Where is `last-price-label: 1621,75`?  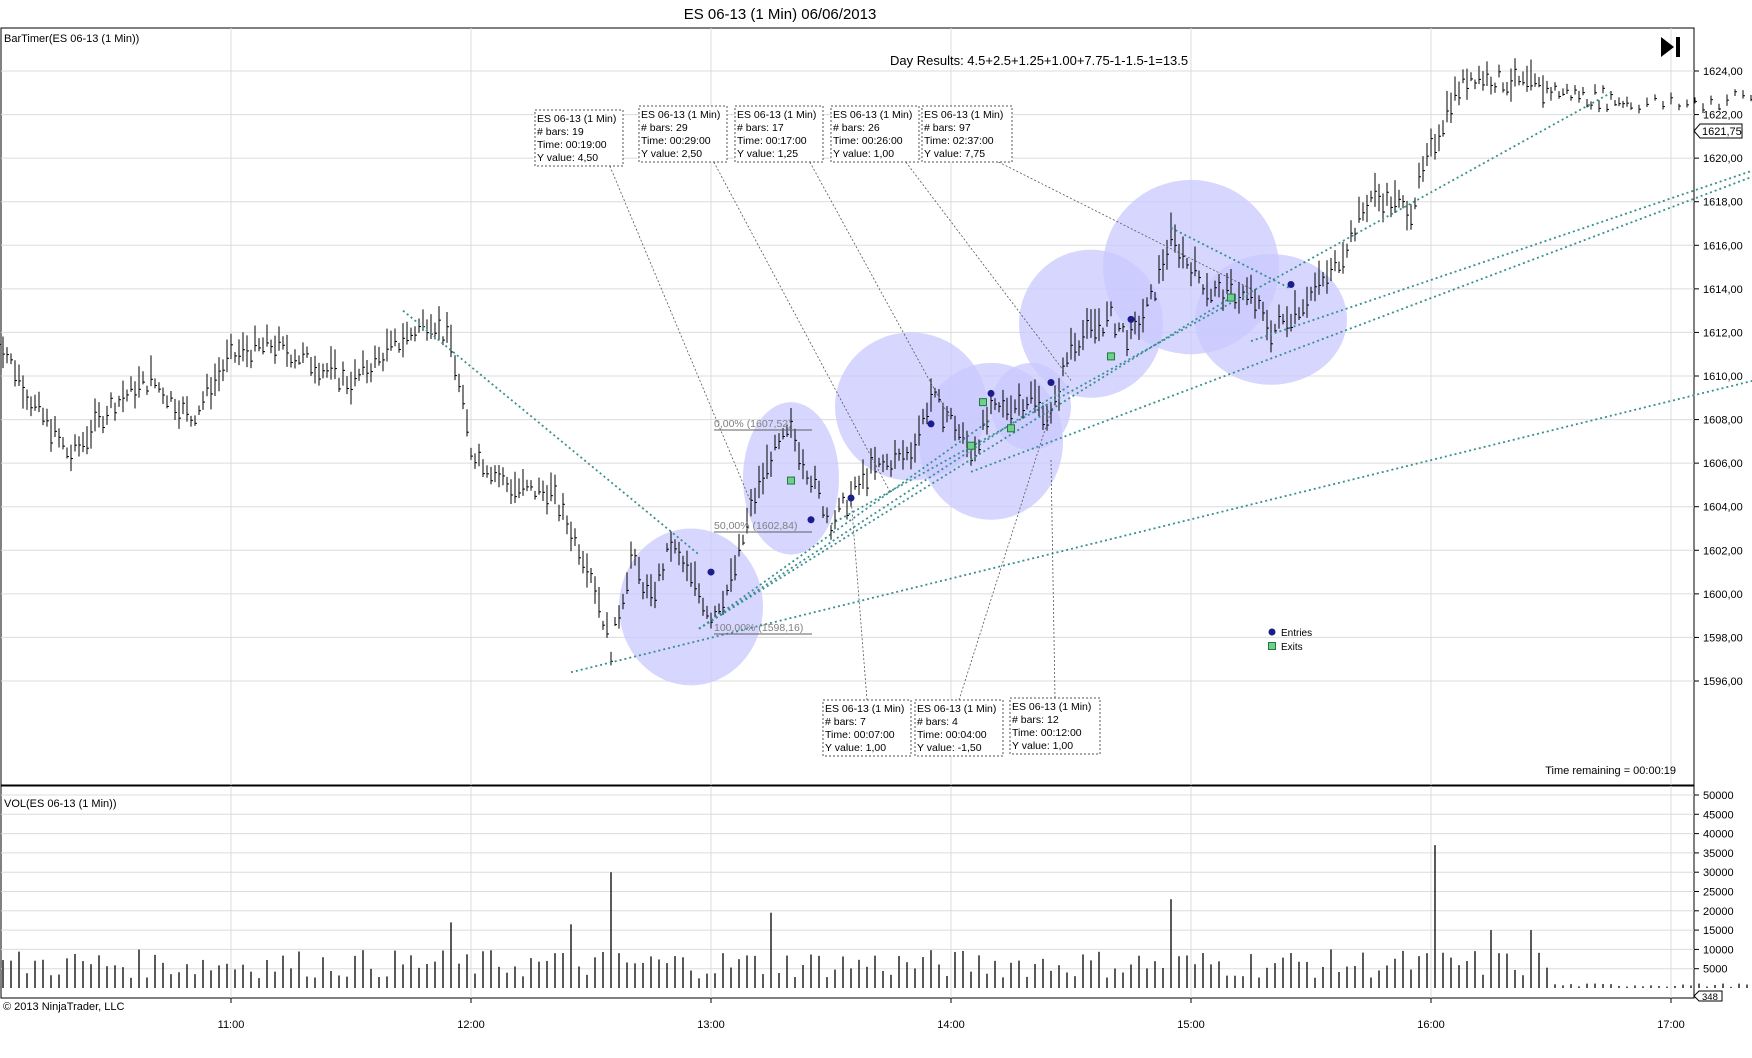
last-price-label: 1621,75 is located at coordinates (1722, 132).